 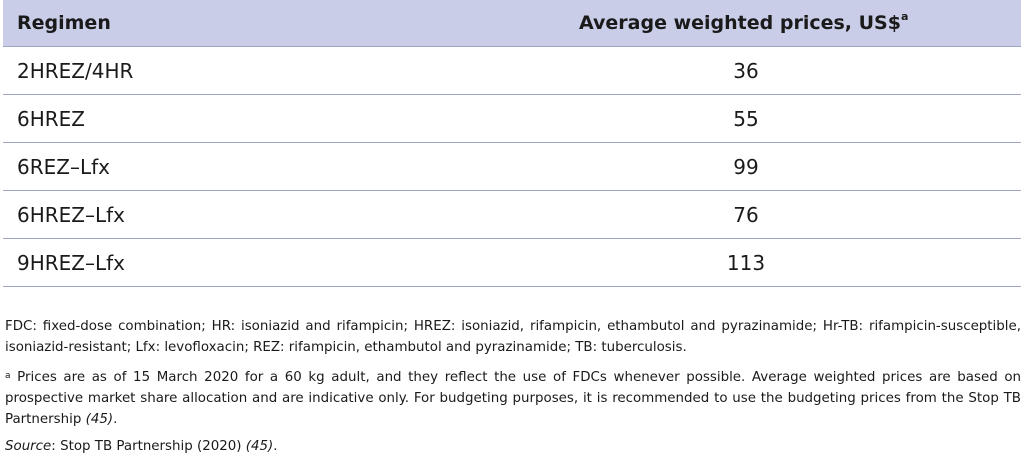 I want to click on source-text: : Stop TB Partnership (2020), so click(x=148, y=446).